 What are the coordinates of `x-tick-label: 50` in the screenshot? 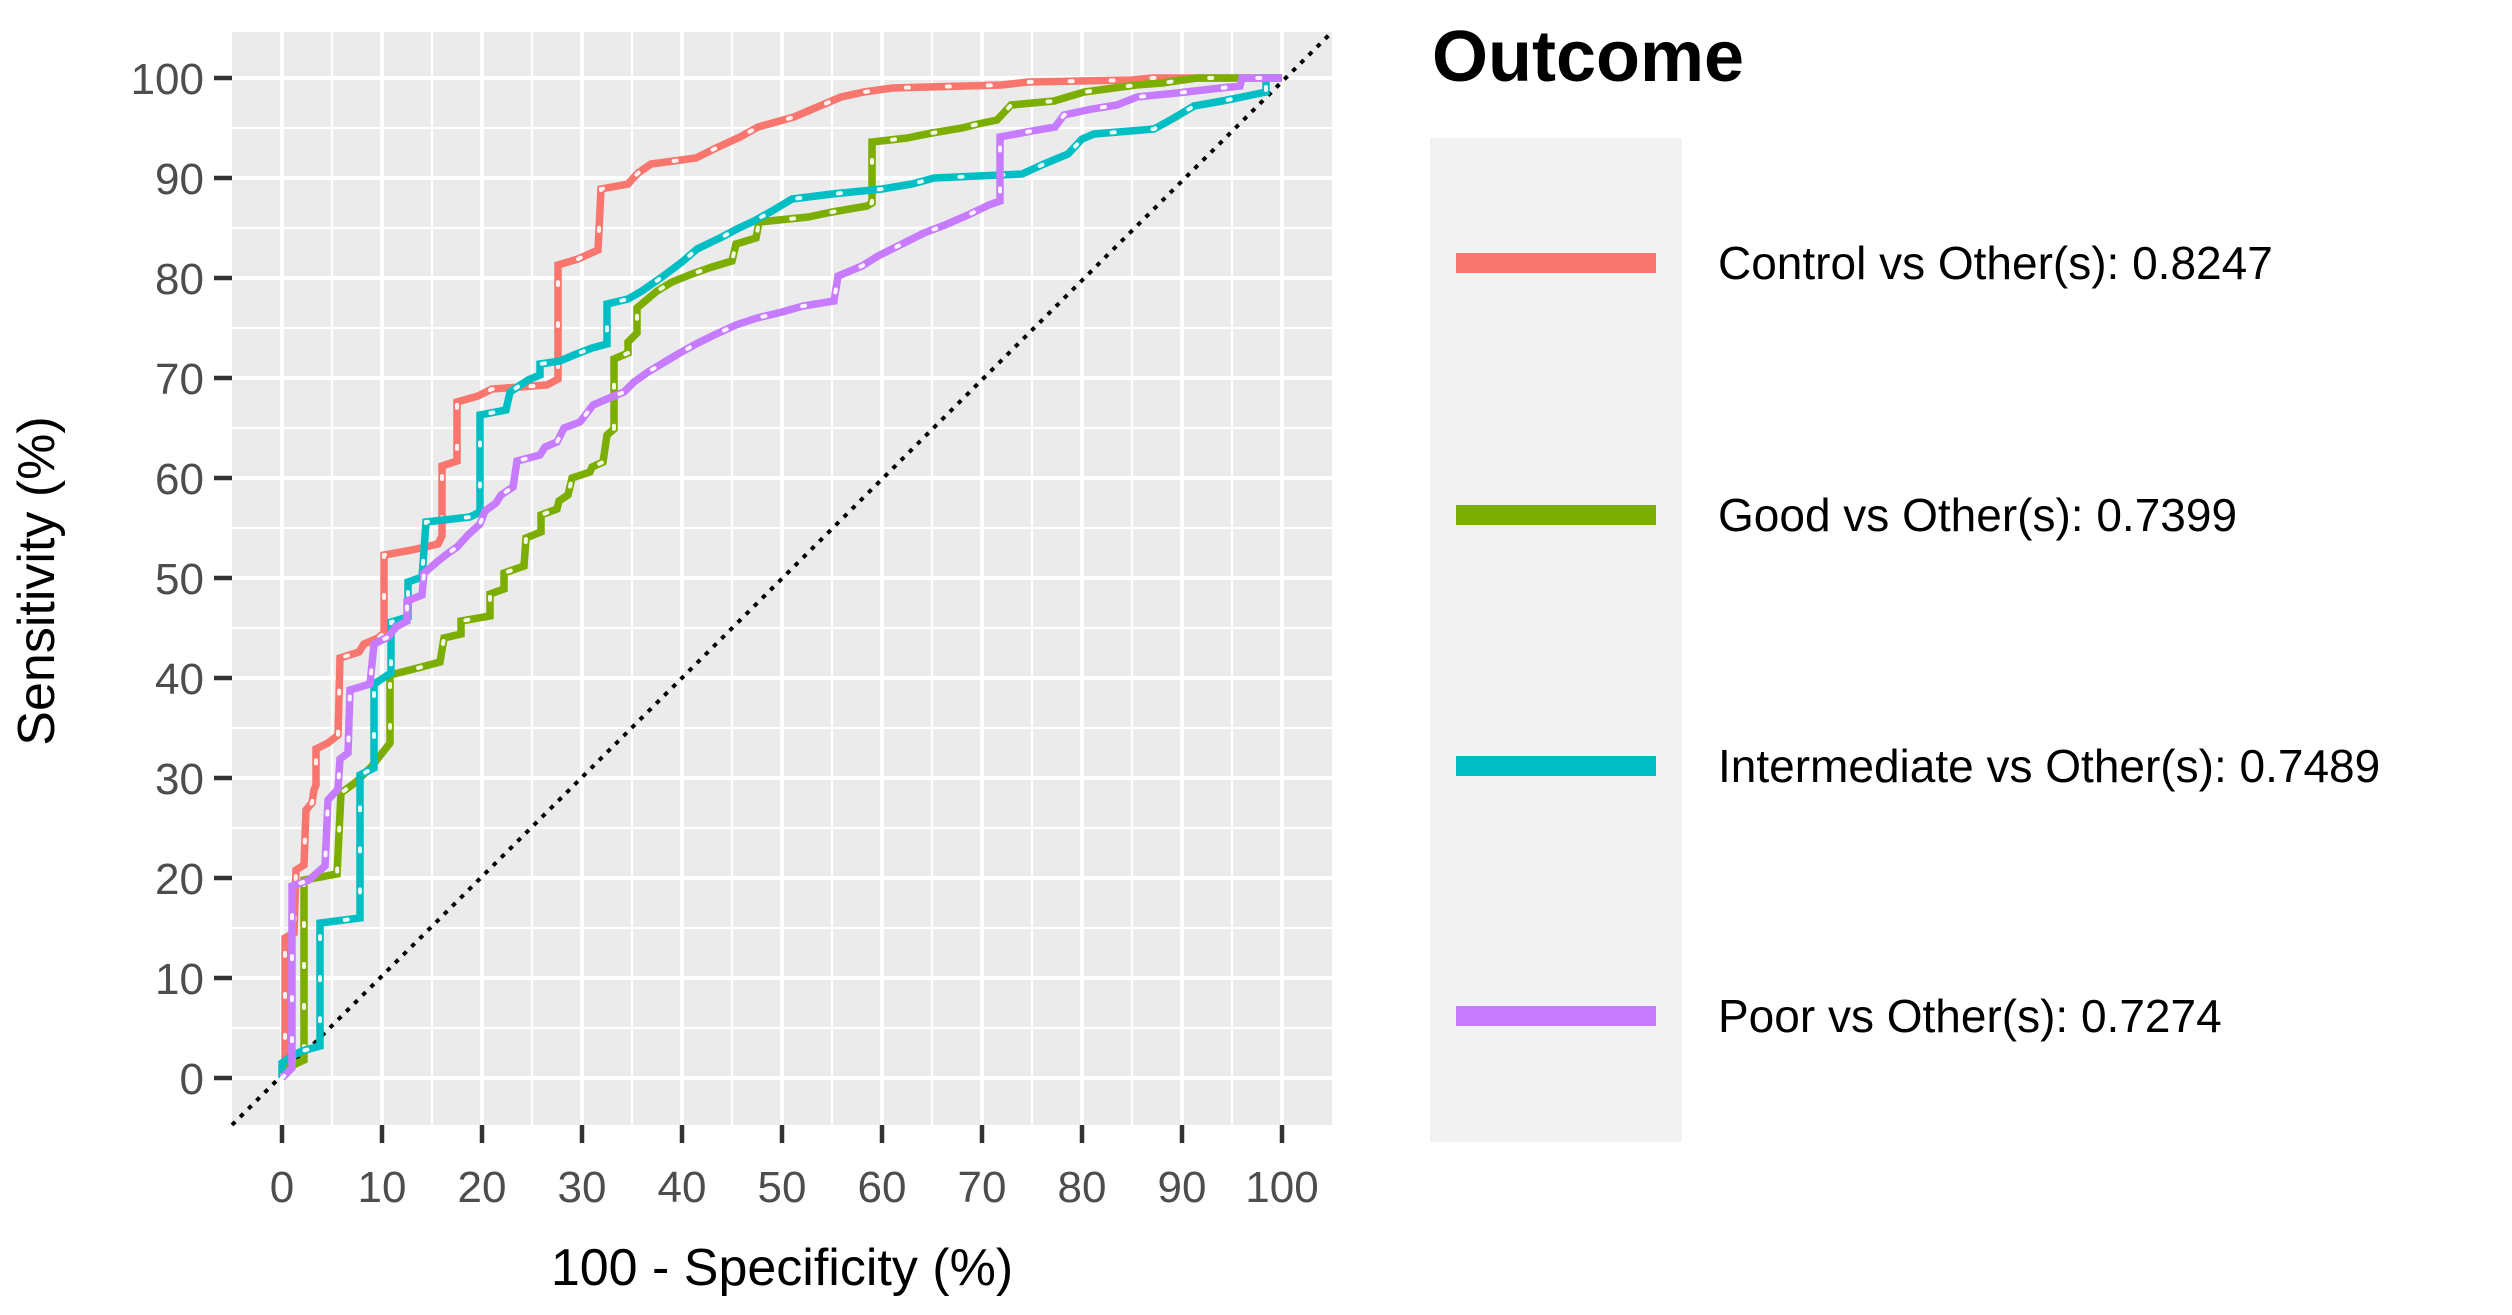 It's located at (782, 1187).